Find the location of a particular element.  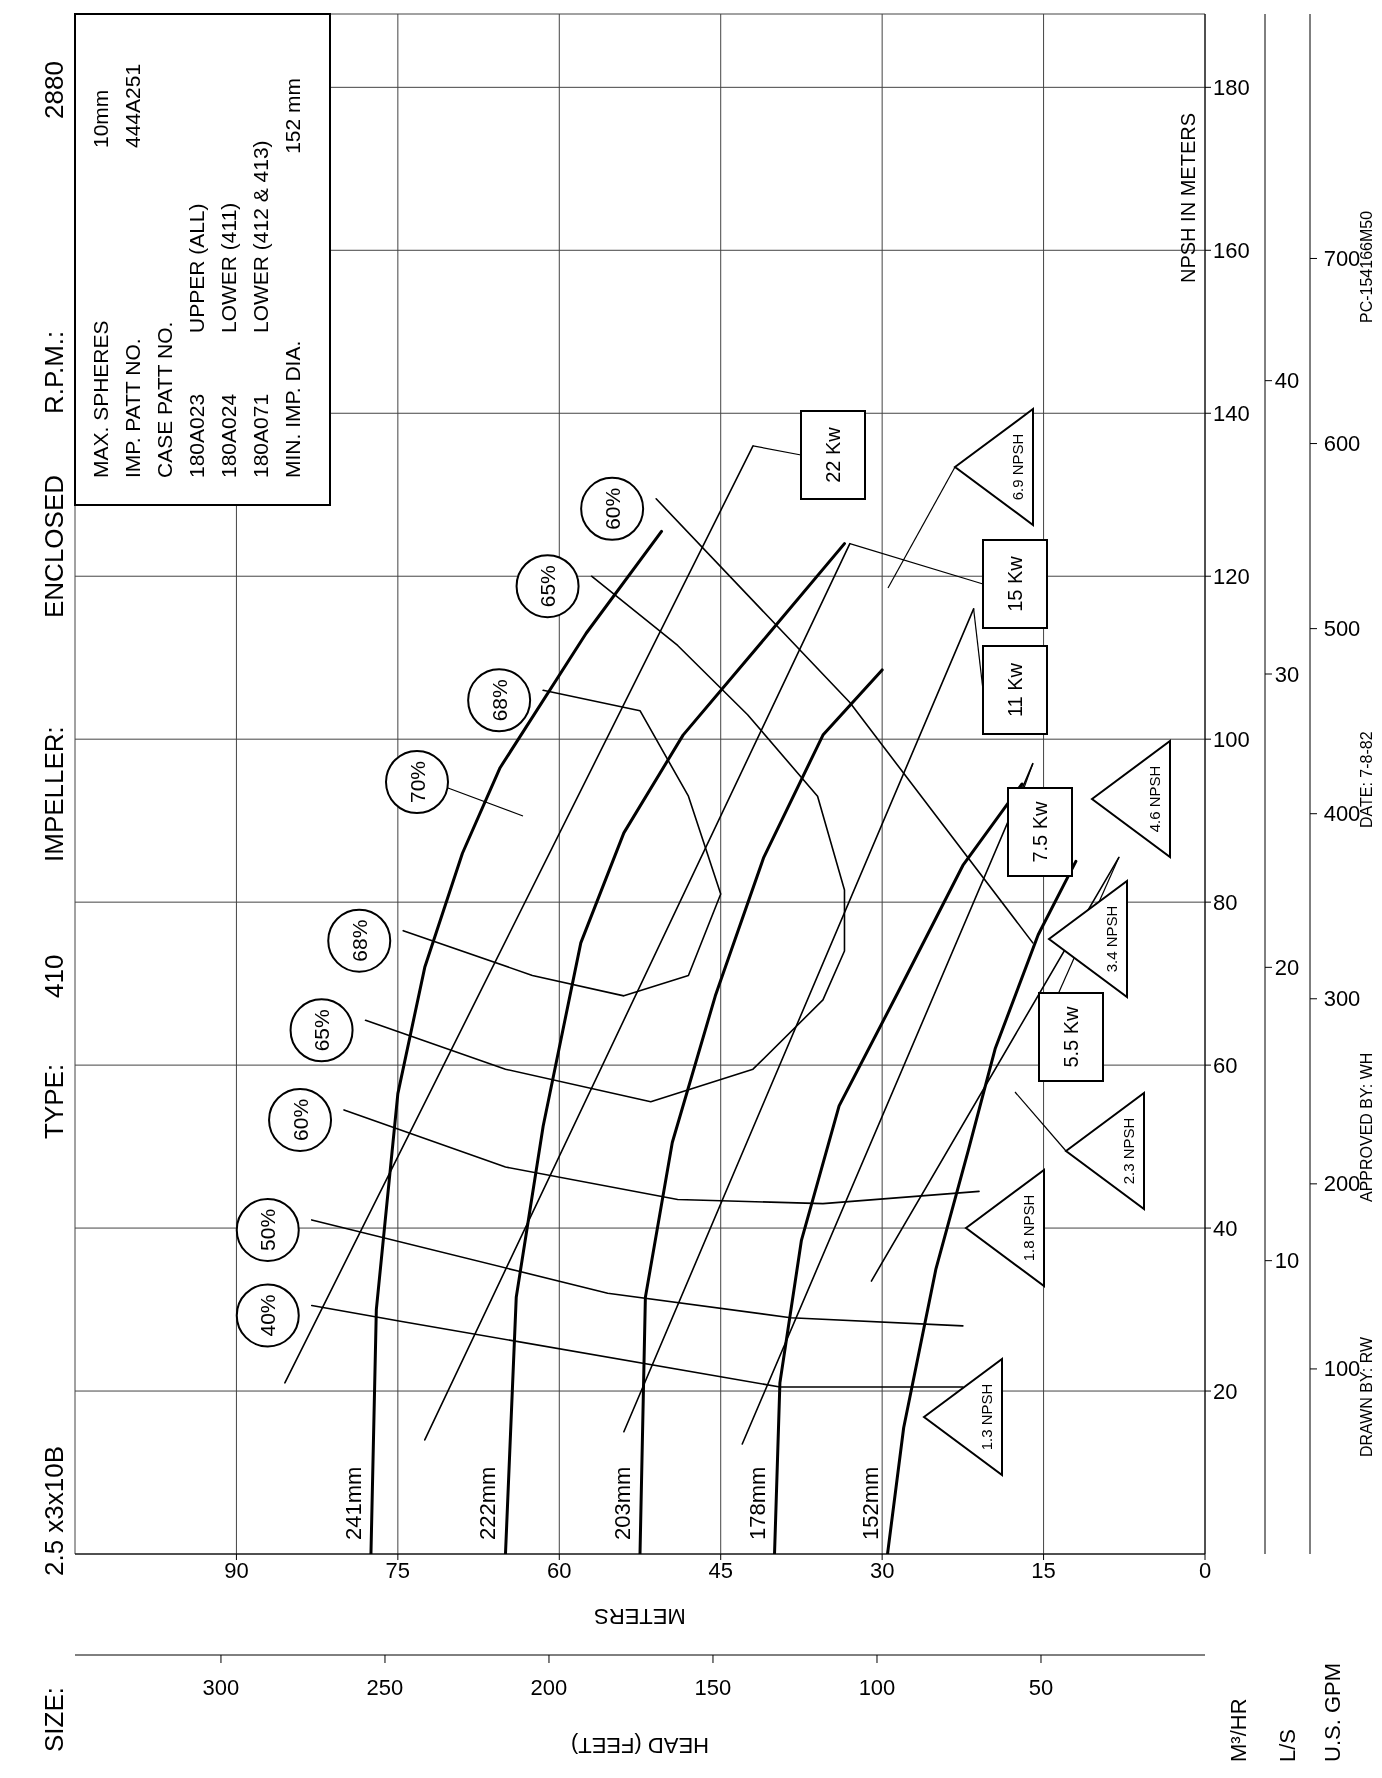

y-tick-label: 100 is located at coordinates (1231, 739).